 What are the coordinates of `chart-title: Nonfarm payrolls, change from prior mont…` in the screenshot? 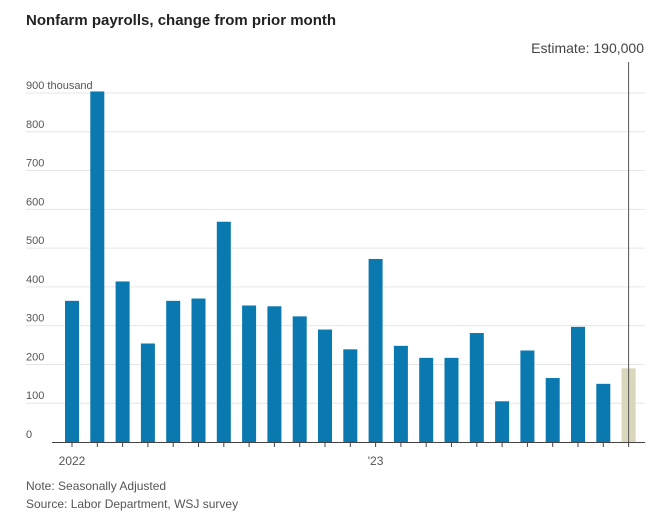 It's located at (181, 20).